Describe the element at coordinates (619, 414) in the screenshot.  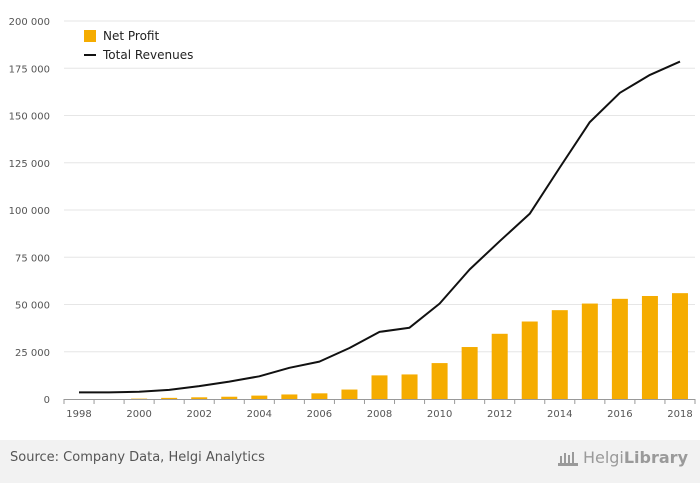
I see `x-tick-label: 2016` at that location.